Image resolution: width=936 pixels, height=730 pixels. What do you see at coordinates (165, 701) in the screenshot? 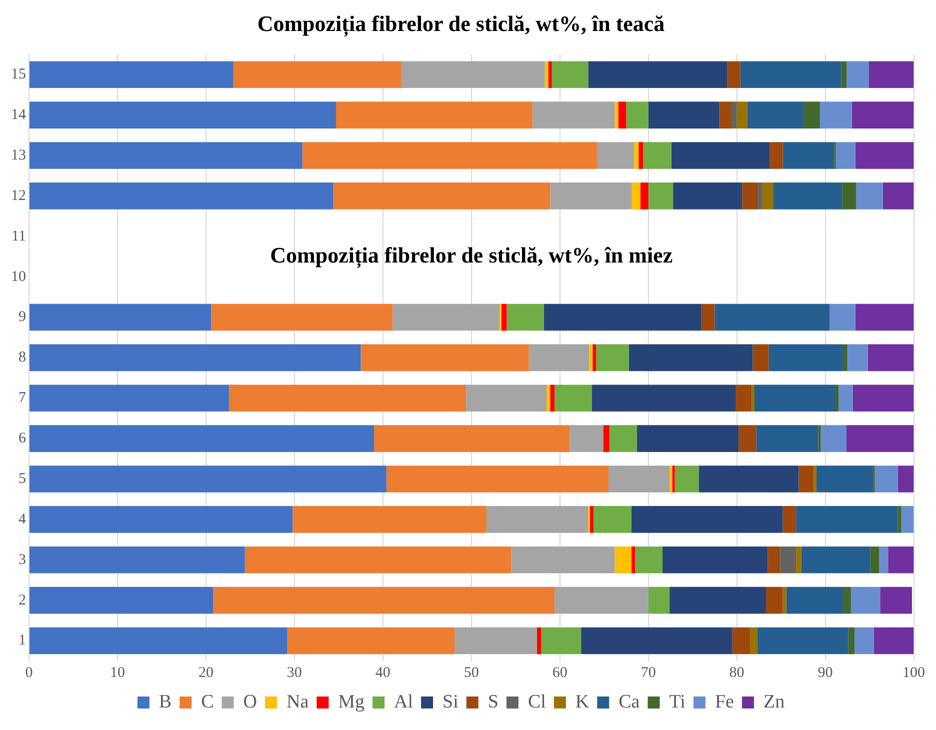
I see `legend-label: B` at bounding box center [165, 701].